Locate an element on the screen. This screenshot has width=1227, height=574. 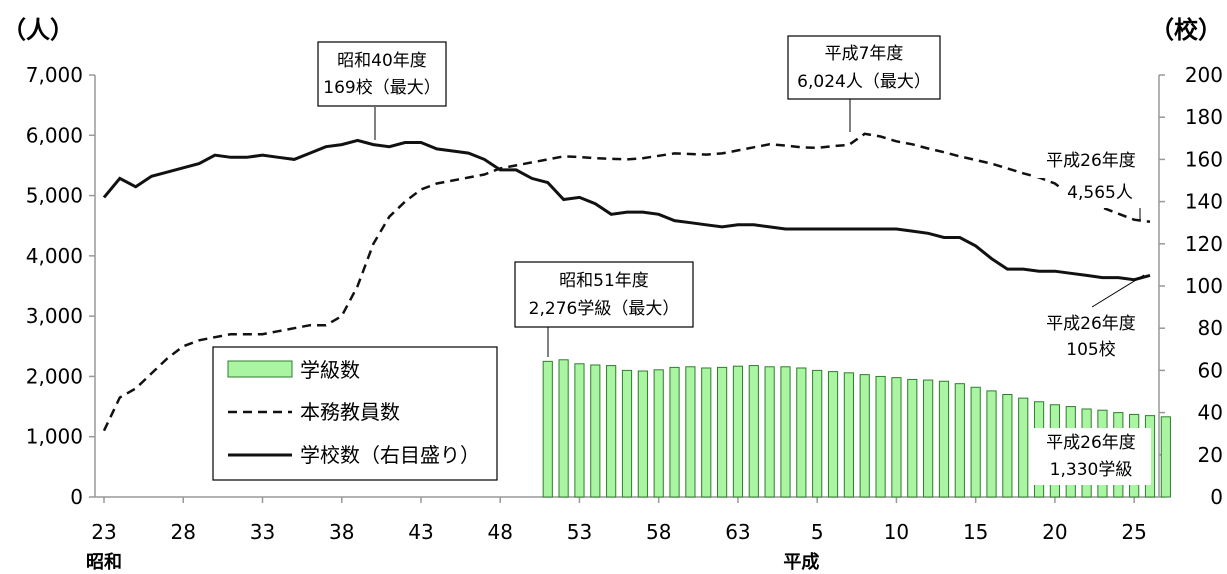
x-tick-label: 25 is located at coordinates (1133, 532).